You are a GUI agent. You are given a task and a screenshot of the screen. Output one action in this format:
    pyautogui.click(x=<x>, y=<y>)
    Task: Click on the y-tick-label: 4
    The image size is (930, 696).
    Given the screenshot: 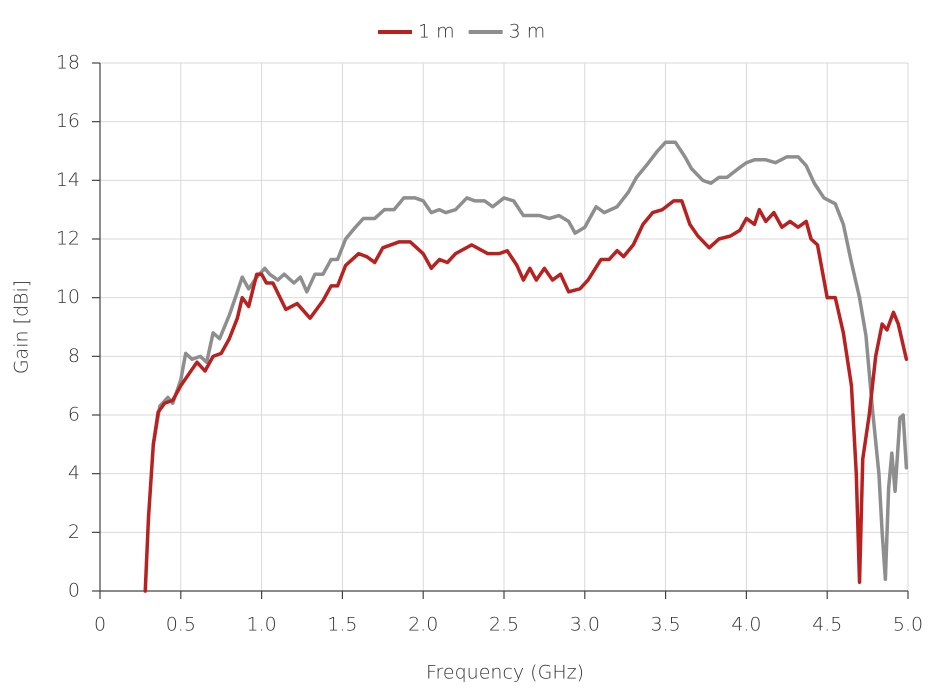 What is the action you would take?
    pyautogui.click(x=74, y=473)
    